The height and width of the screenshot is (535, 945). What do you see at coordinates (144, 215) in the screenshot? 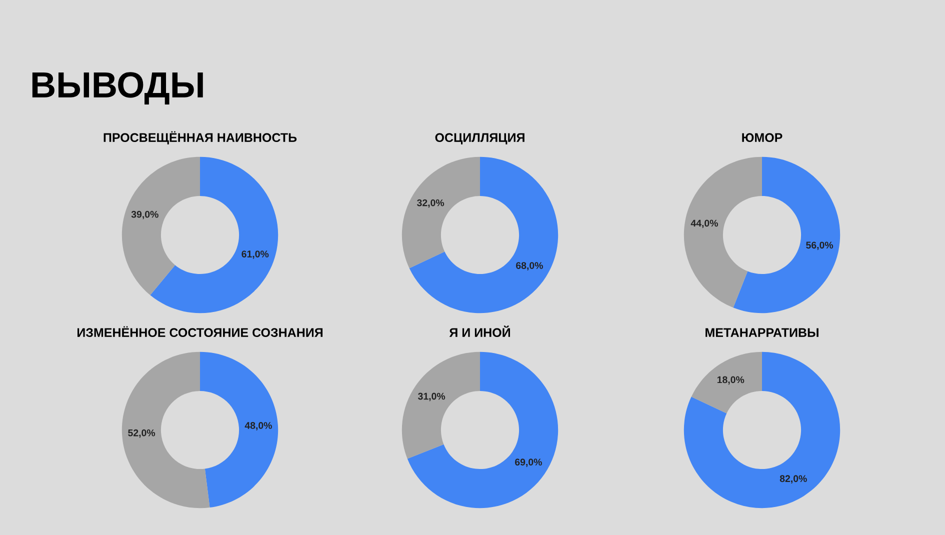
I see `data-label: 39,0%` at bounding box center [144, 215].